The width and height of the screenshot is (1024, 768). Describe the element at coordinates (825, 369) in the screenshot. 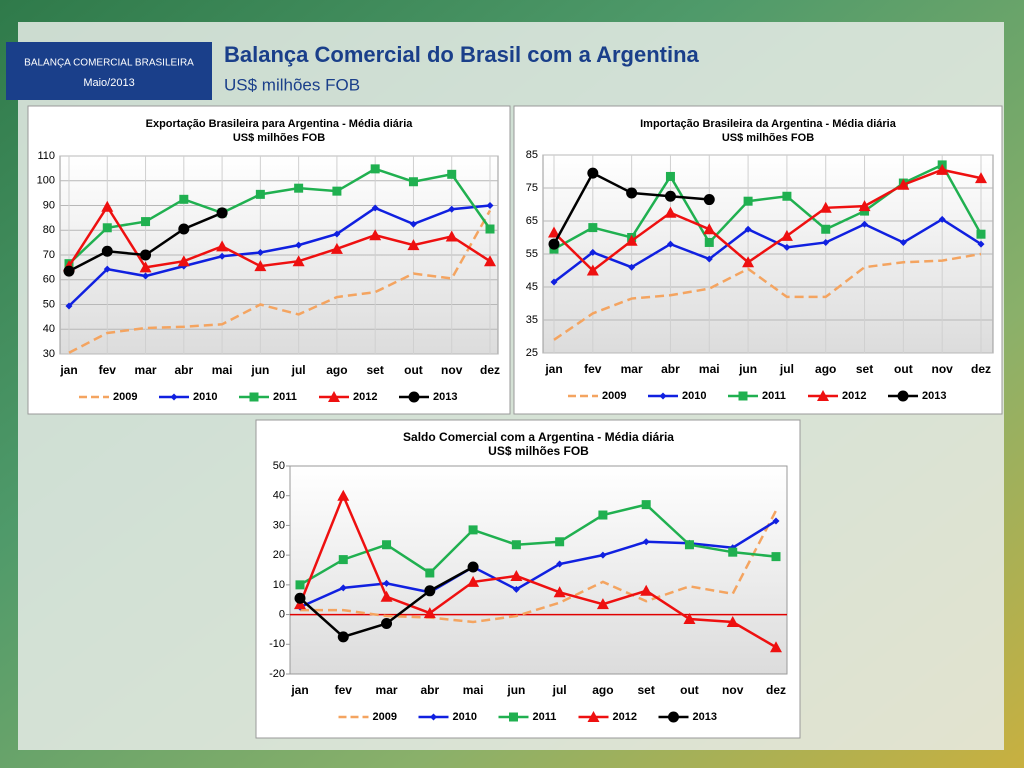

I see `x-tick-label: ago` at that location.